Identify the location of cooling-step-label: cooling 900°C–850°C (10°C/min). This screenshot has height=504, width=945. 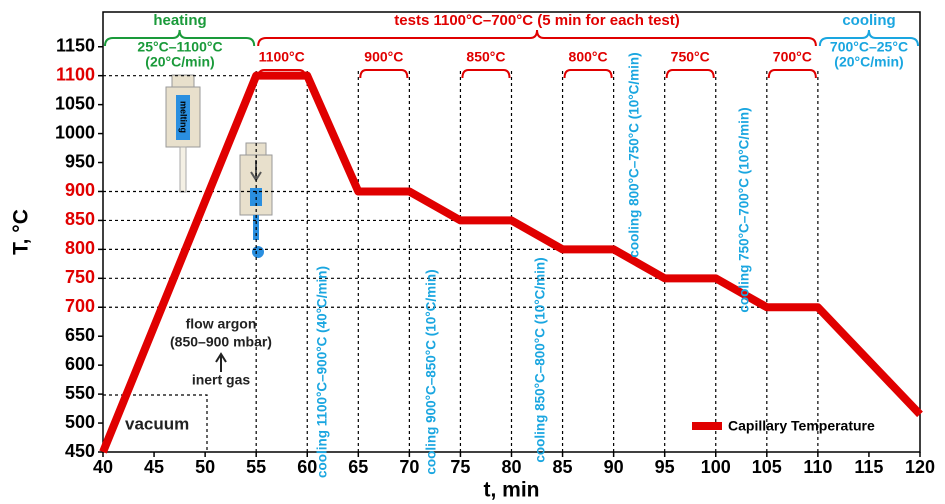
(431, 371).